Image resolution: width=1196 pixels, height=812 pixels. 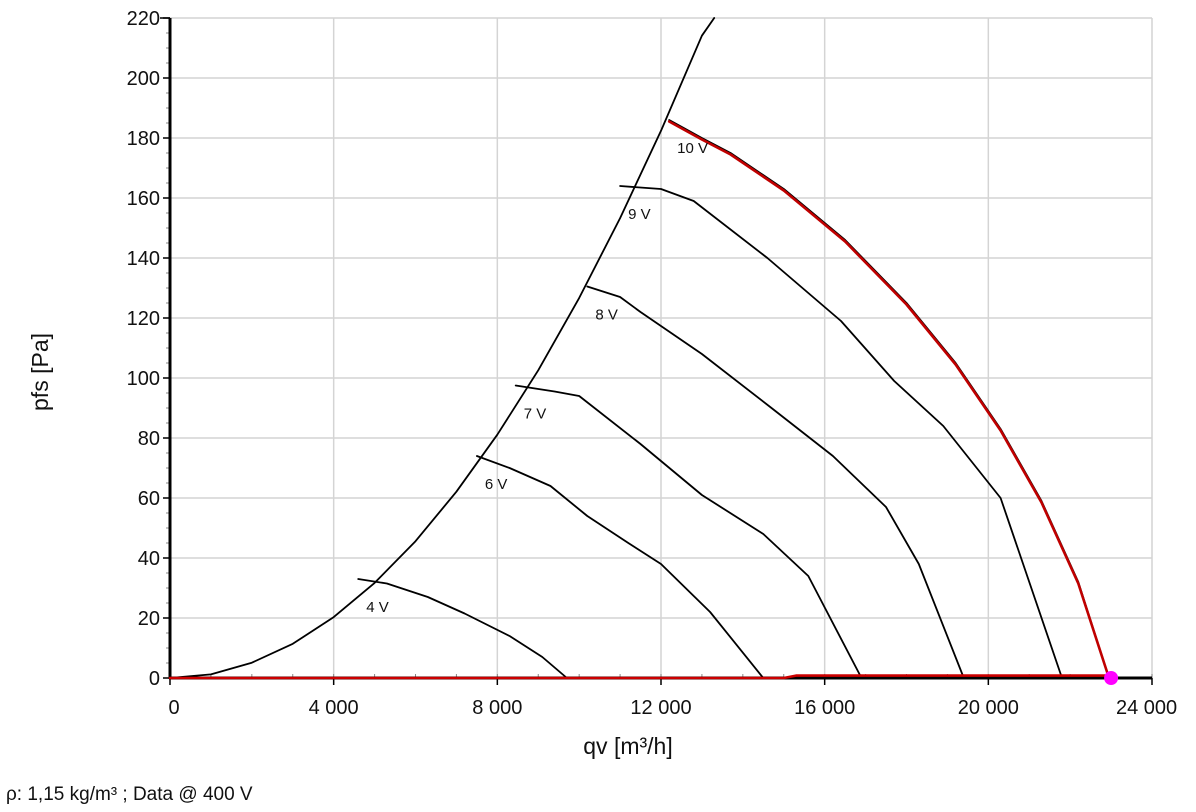 What do you see at coordinates (535, 414) in the screenshot?
I see `curve-label: 7 V` at bounding box center [535, 414].